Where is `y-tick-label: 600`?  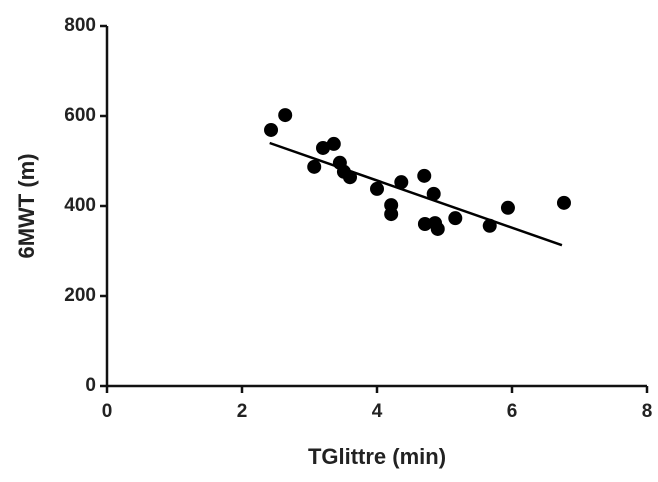
y-tick-label: 600 is located at coordinates (80, 115).